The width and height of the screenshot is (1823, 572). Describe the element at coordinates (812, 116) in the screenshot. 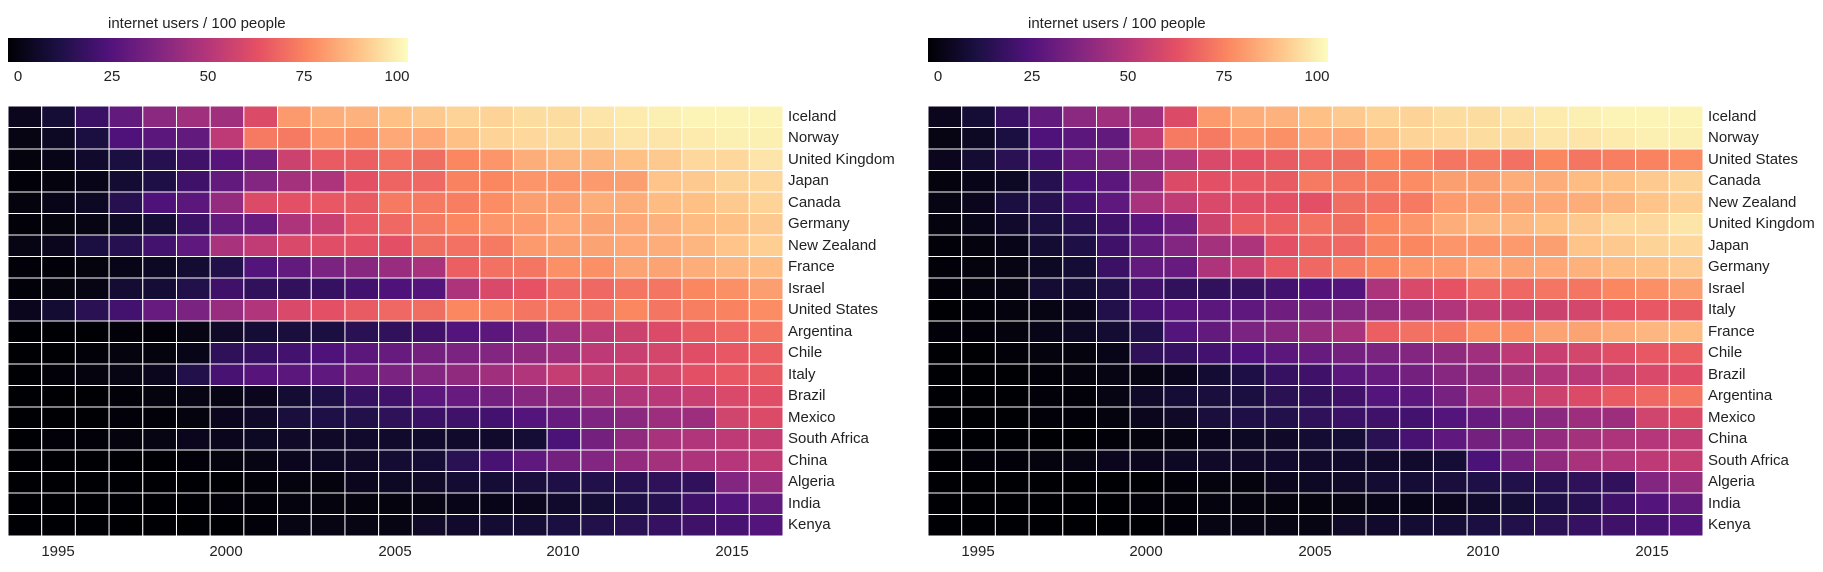

I see `row-label: Iceland` at that location.